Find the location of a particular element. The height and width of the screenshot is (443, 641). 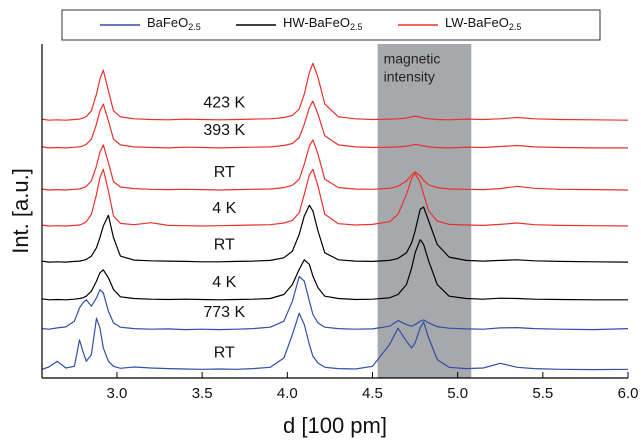

trace-label: 393 K is located at coordinates (224, 130).